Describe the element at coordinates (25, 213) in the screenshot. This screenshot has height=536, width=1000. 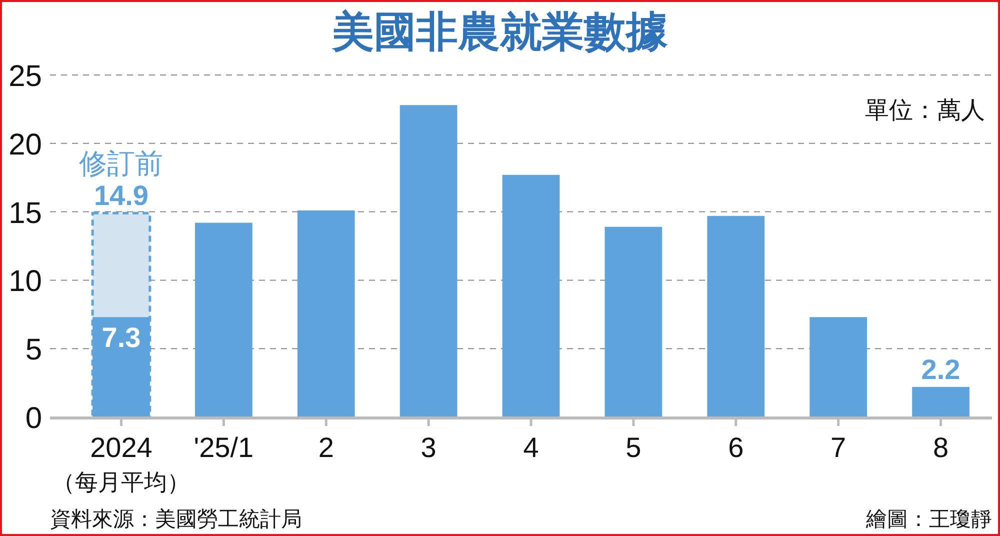
I see `y-tick-label: 15` at that location.